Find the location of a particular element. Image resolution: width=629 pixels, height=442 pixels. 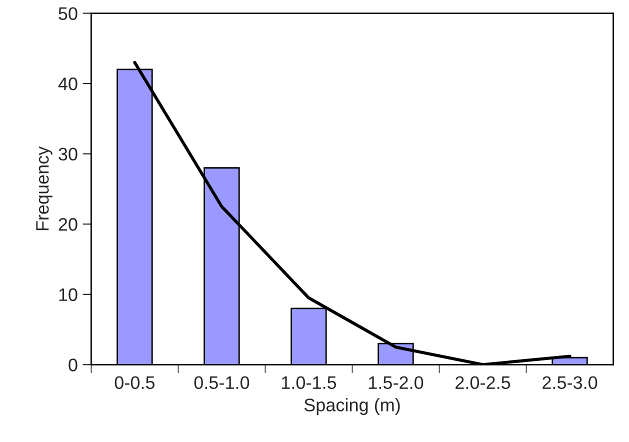

x-tick-label: 2.5-3.0 is located at coordinates (570, 383).